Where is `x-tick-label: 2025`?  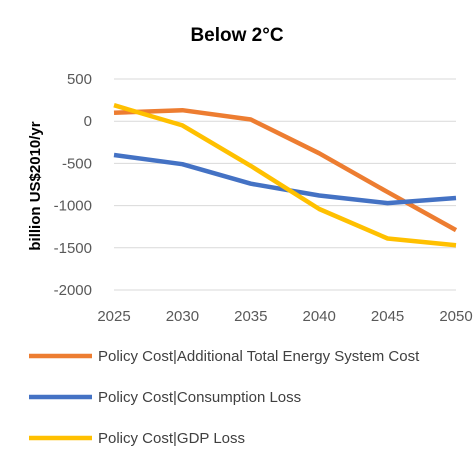 x-tick-label: 2025 is located at coordinates (113, 316).